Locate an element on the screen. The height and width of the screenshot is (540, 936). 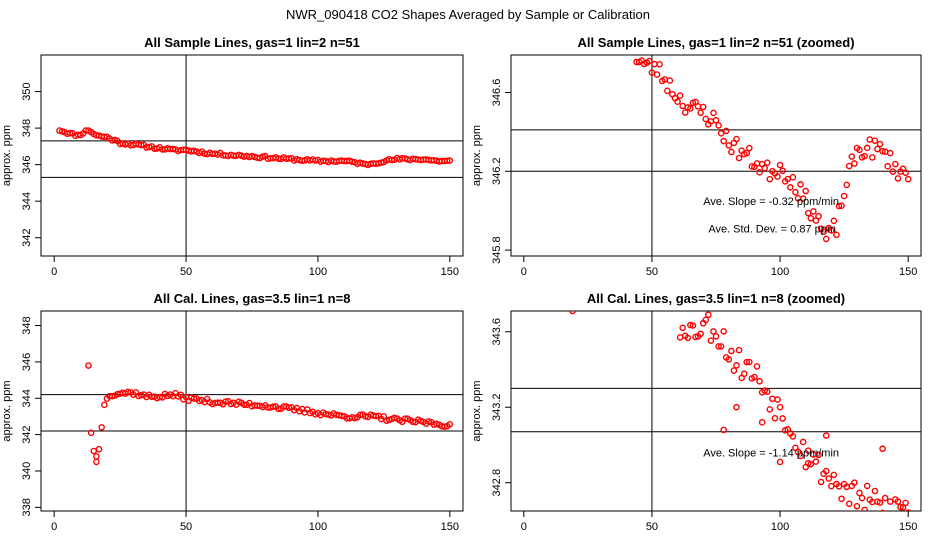
y-tick-label: 344 is located at coordinates (27, 201).